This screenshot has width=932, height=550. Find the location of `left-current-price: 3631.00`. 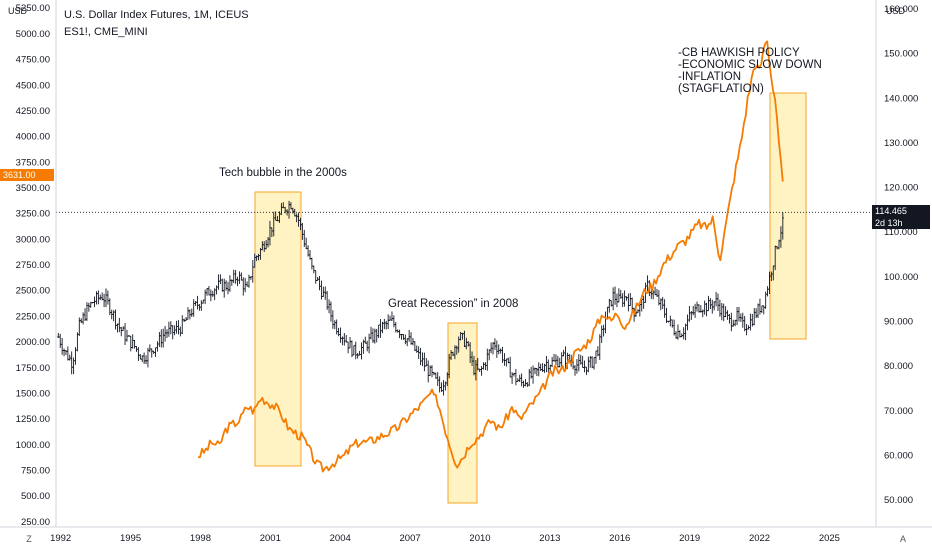

left-current-price: 3631.00 is located at coordinates (19, 174).